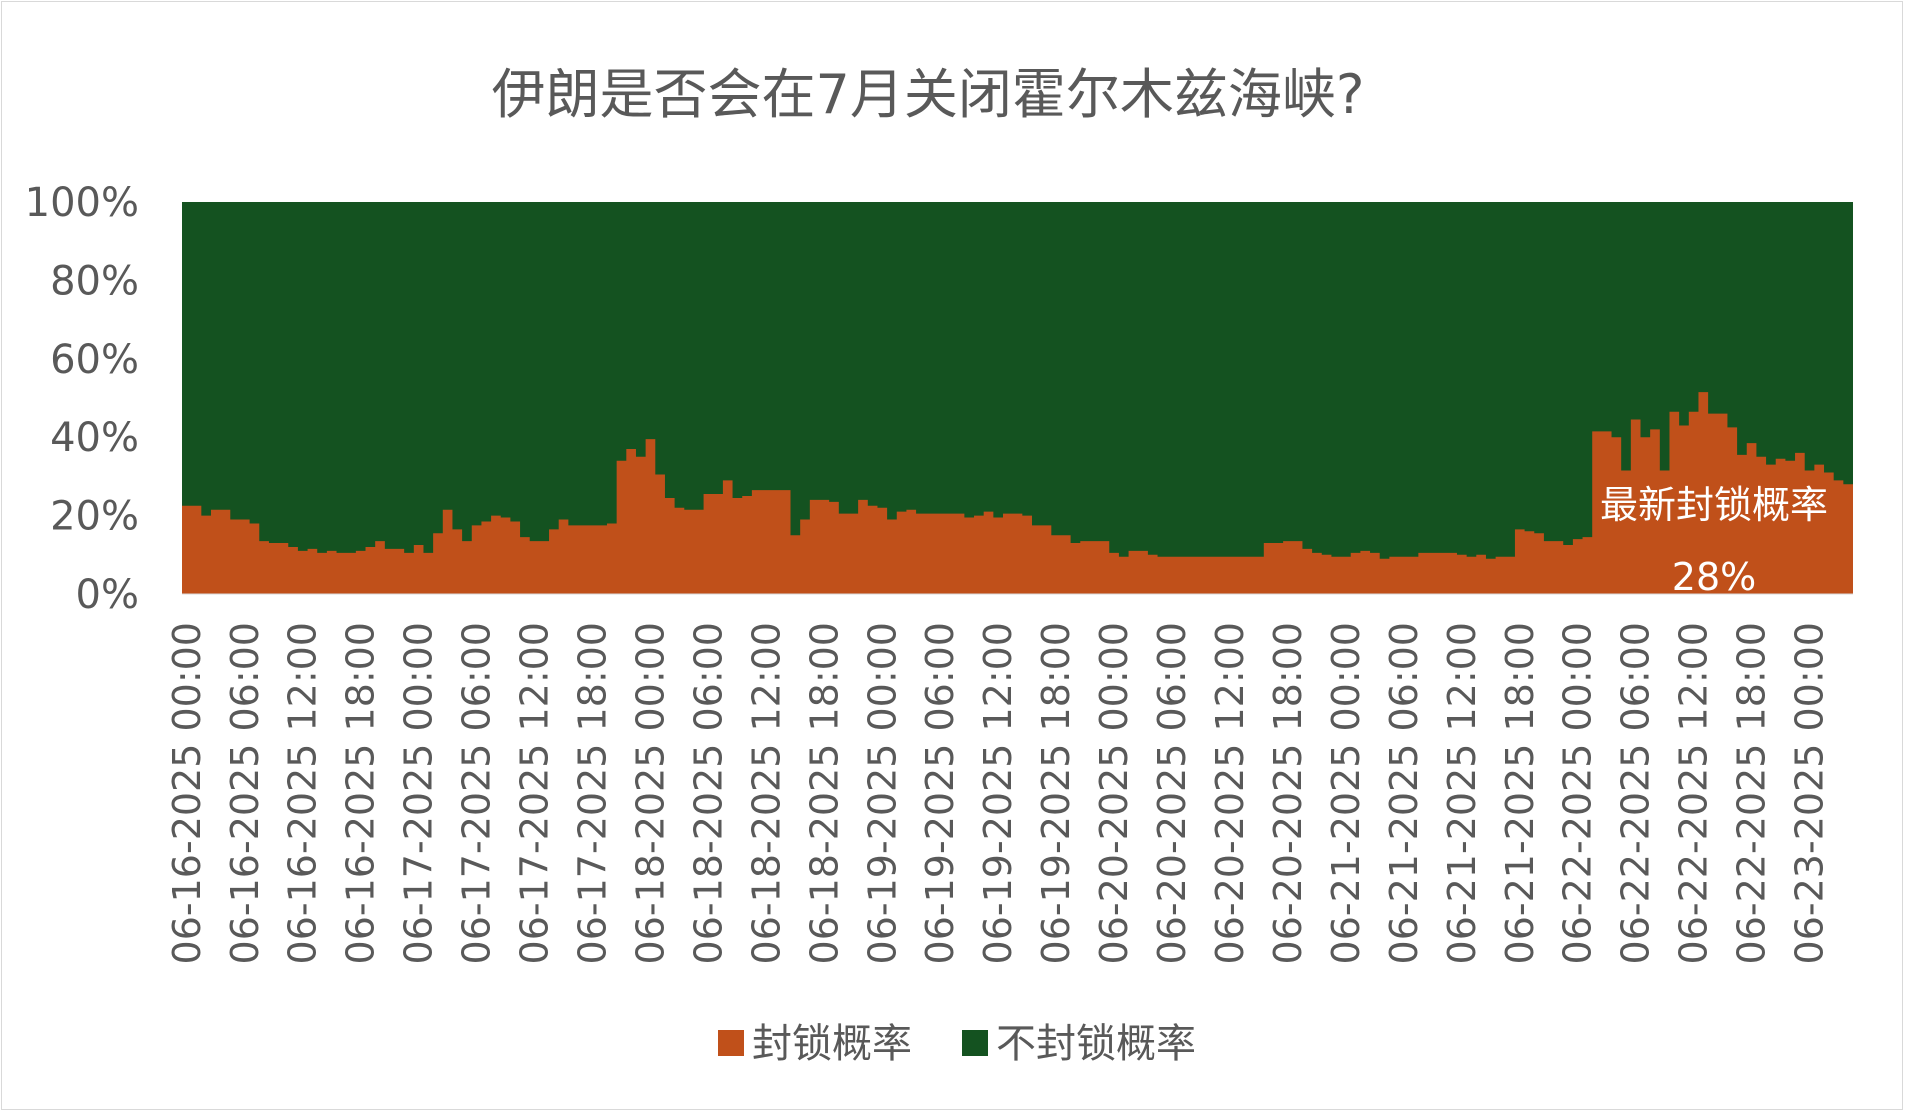 The image size is (1906, 1113). Describe the element at coordinates (1172, 793) in the screenshot. I see `x-tick-label: 06-20-2025 06:00` at that location.